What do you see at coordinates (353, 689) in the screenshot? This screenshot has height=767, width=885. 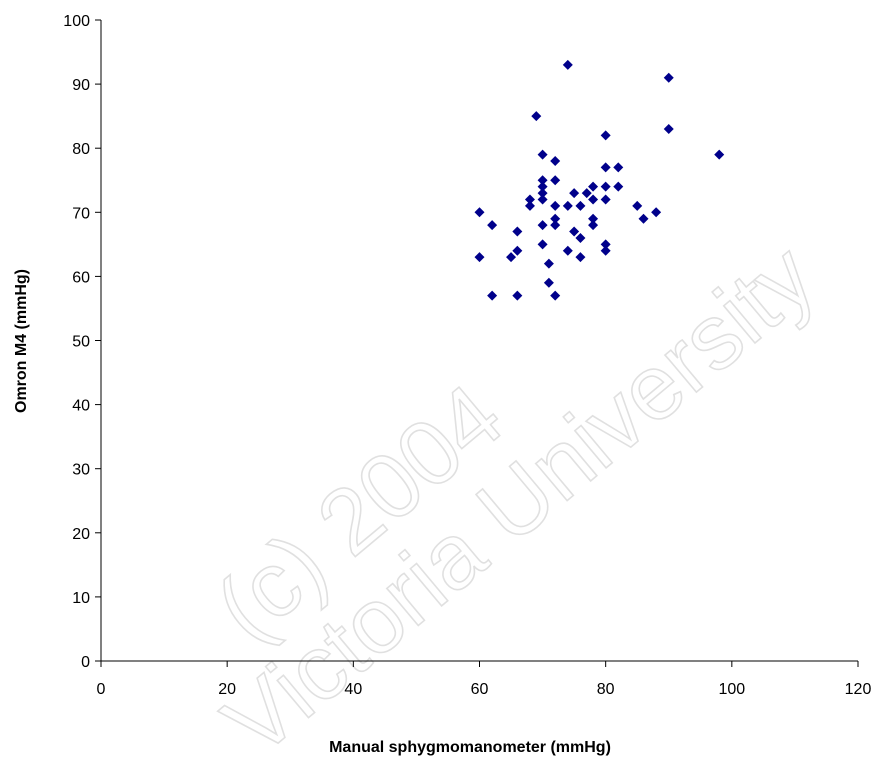 I see `x-tick-label: 40` at bounding box center [353, 689].